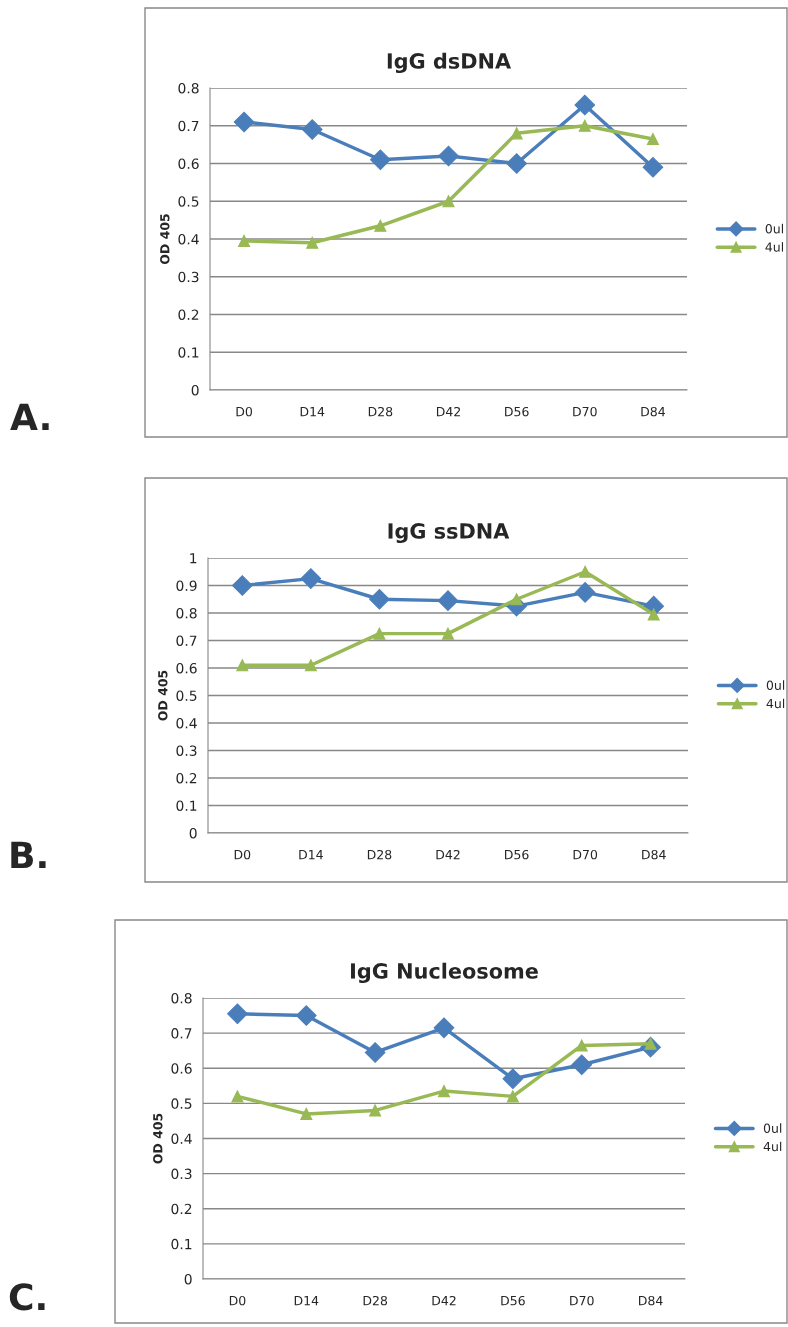 This screenshot has width=788, height=1327. Describe the element at coordinates (27, 1297) in the screenshot. I see `text: C.` at that location.